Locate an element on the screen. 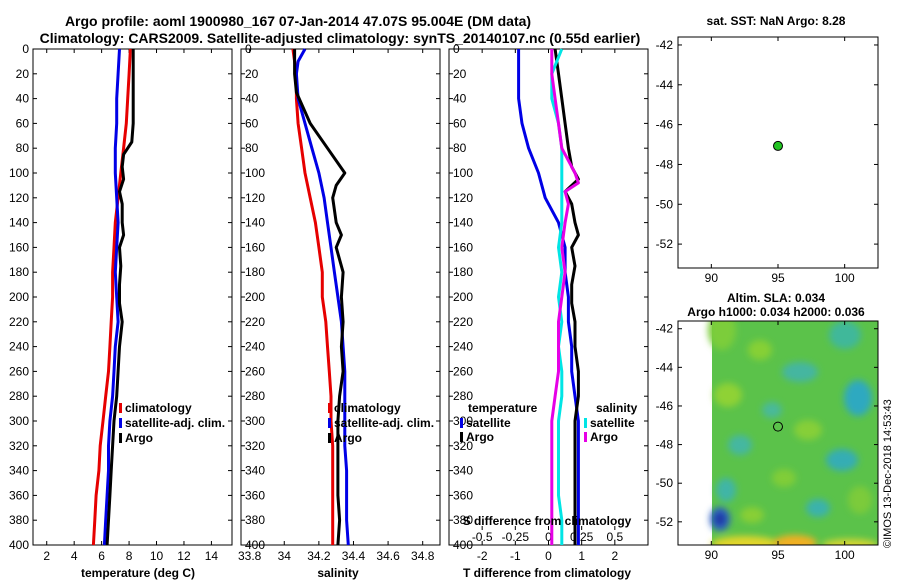  secondary-tick-label: 0 is located at coordinates (548, 537).